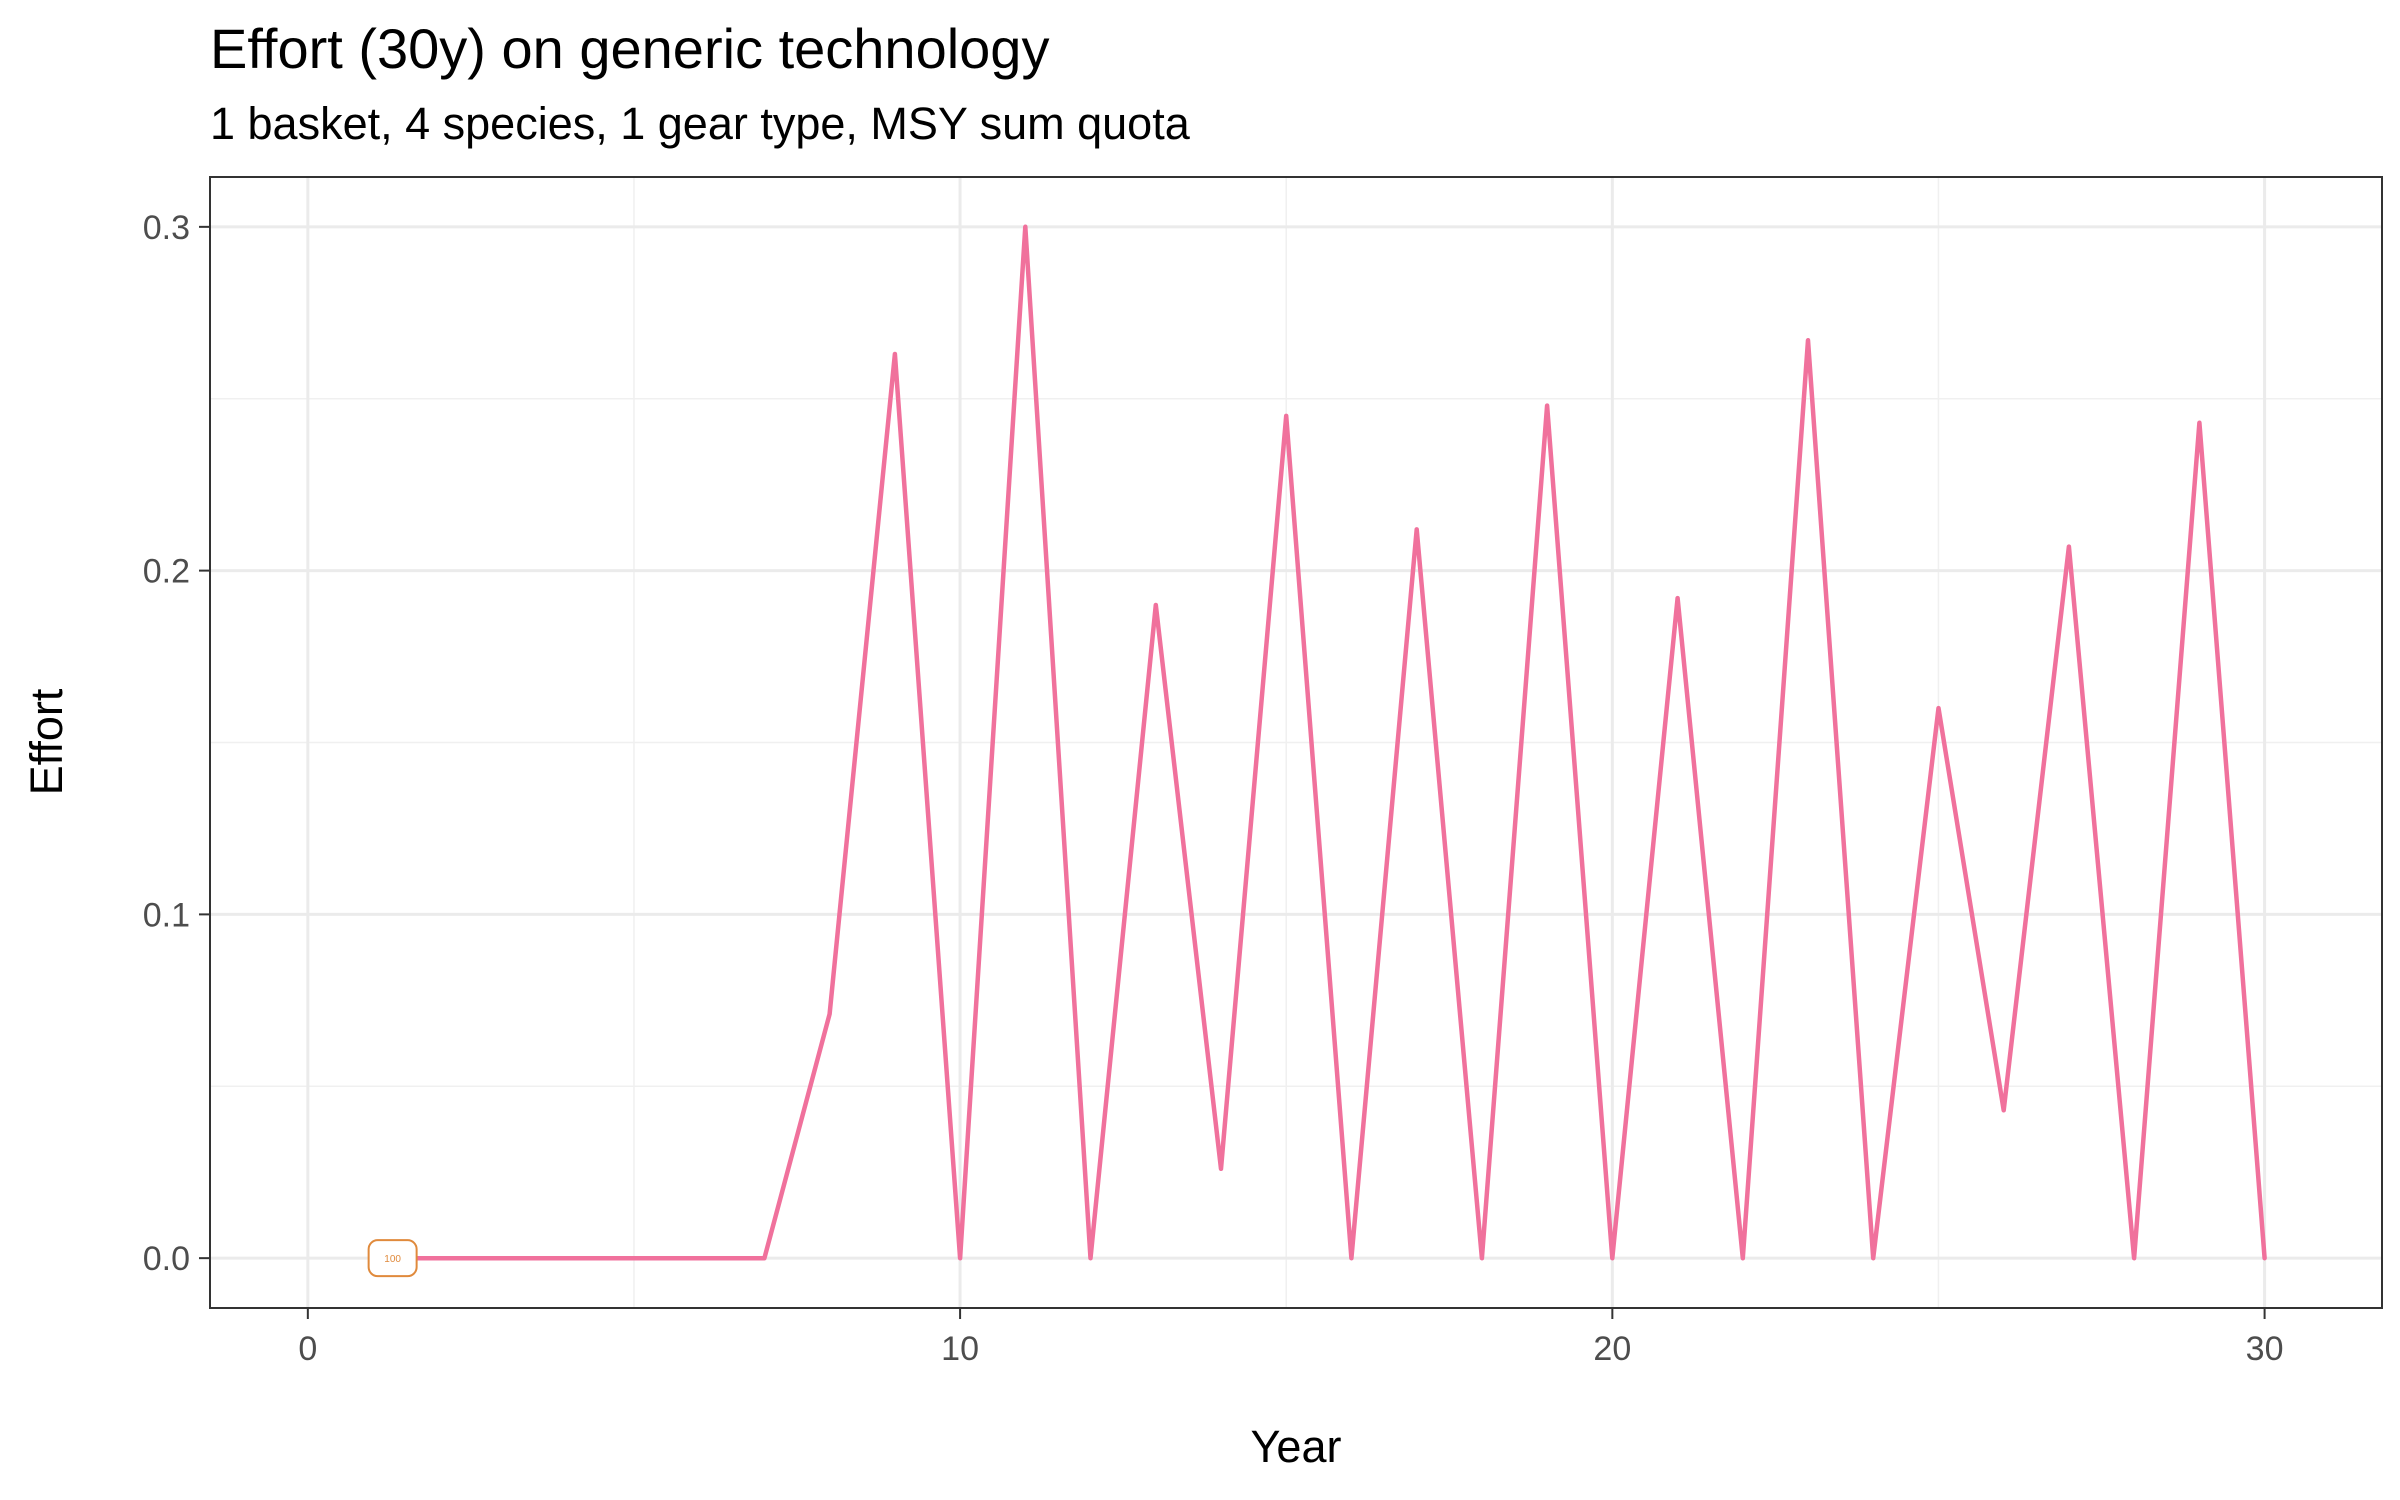 The height and width of the screenshot is (1500, 2400). What do you see at coordinates (46, 741) in the screenshot?
I see `y-axis-title: Effort` at bounding box center [46, 741].